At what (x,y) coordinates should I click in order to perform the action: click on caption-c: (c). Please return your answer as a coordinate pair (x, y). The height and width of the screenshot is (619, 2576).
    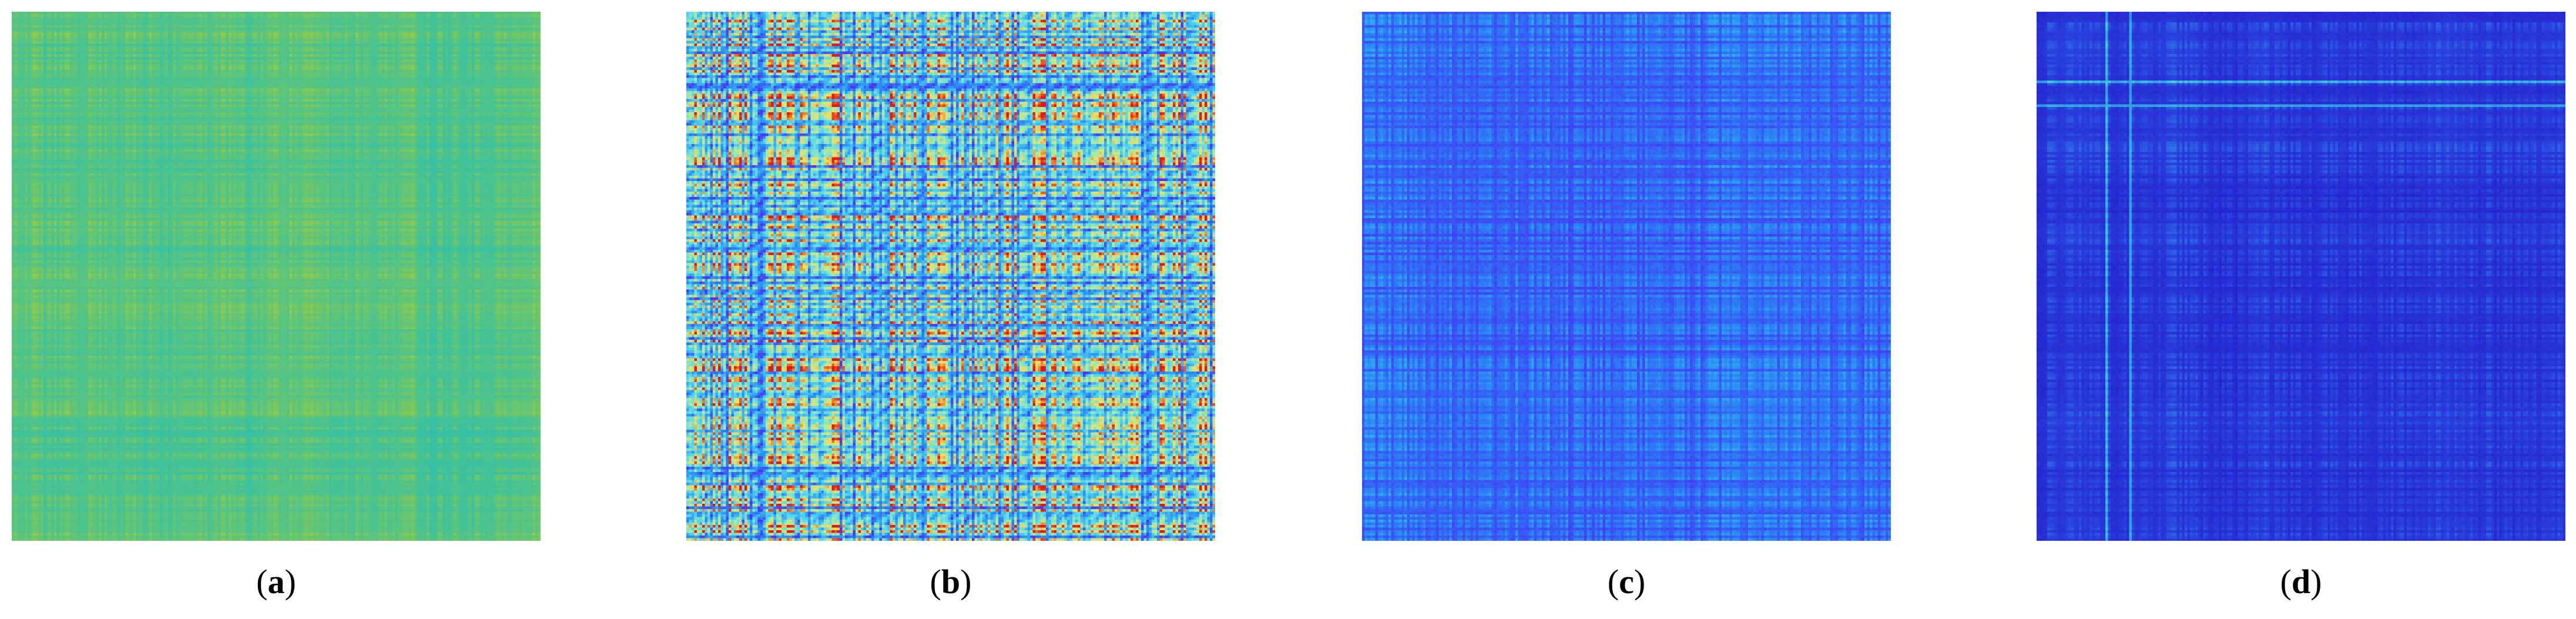
    Looking at the image, I should click on (1626, 582).